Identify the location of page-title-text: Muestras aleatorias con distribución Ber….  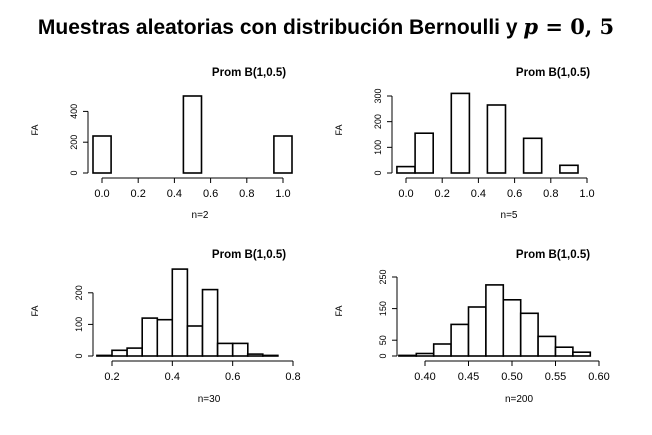
(280, 27).